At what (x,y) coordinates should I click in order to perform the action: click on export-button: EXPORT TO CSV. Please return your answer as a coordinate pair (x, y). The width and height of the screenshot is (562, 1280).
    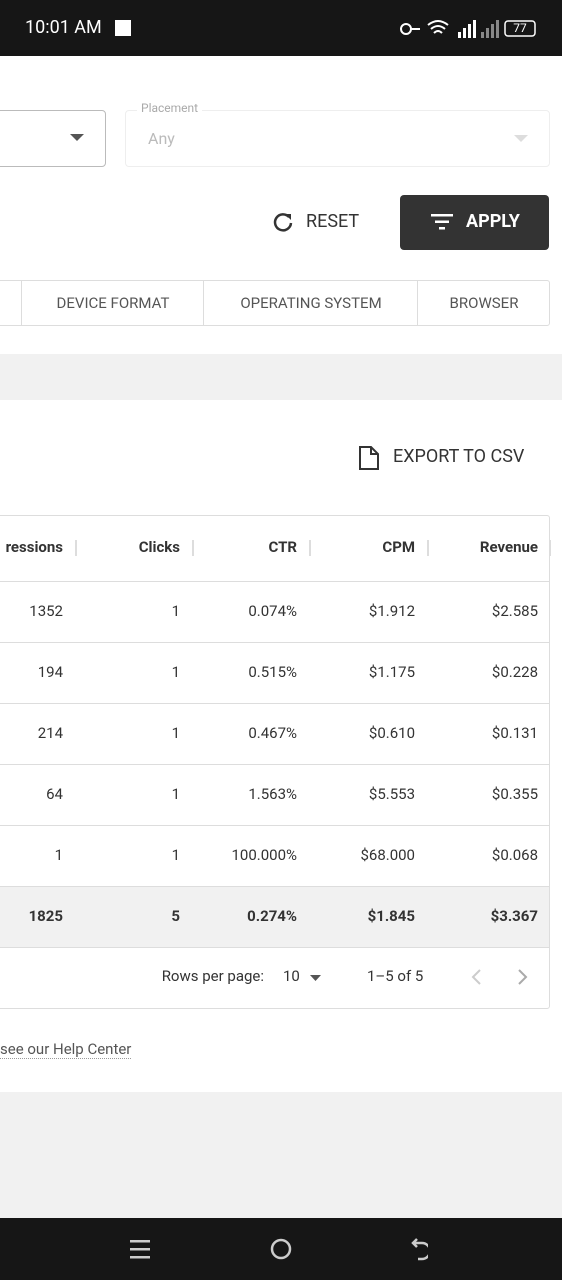
    Looking at the image, I should click on (459, 456).